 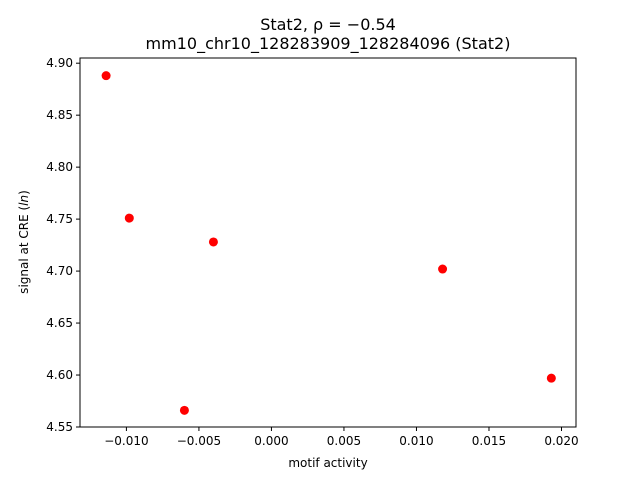 I want to click on y-tick-label: 4.55, so click(x=59, y=427).